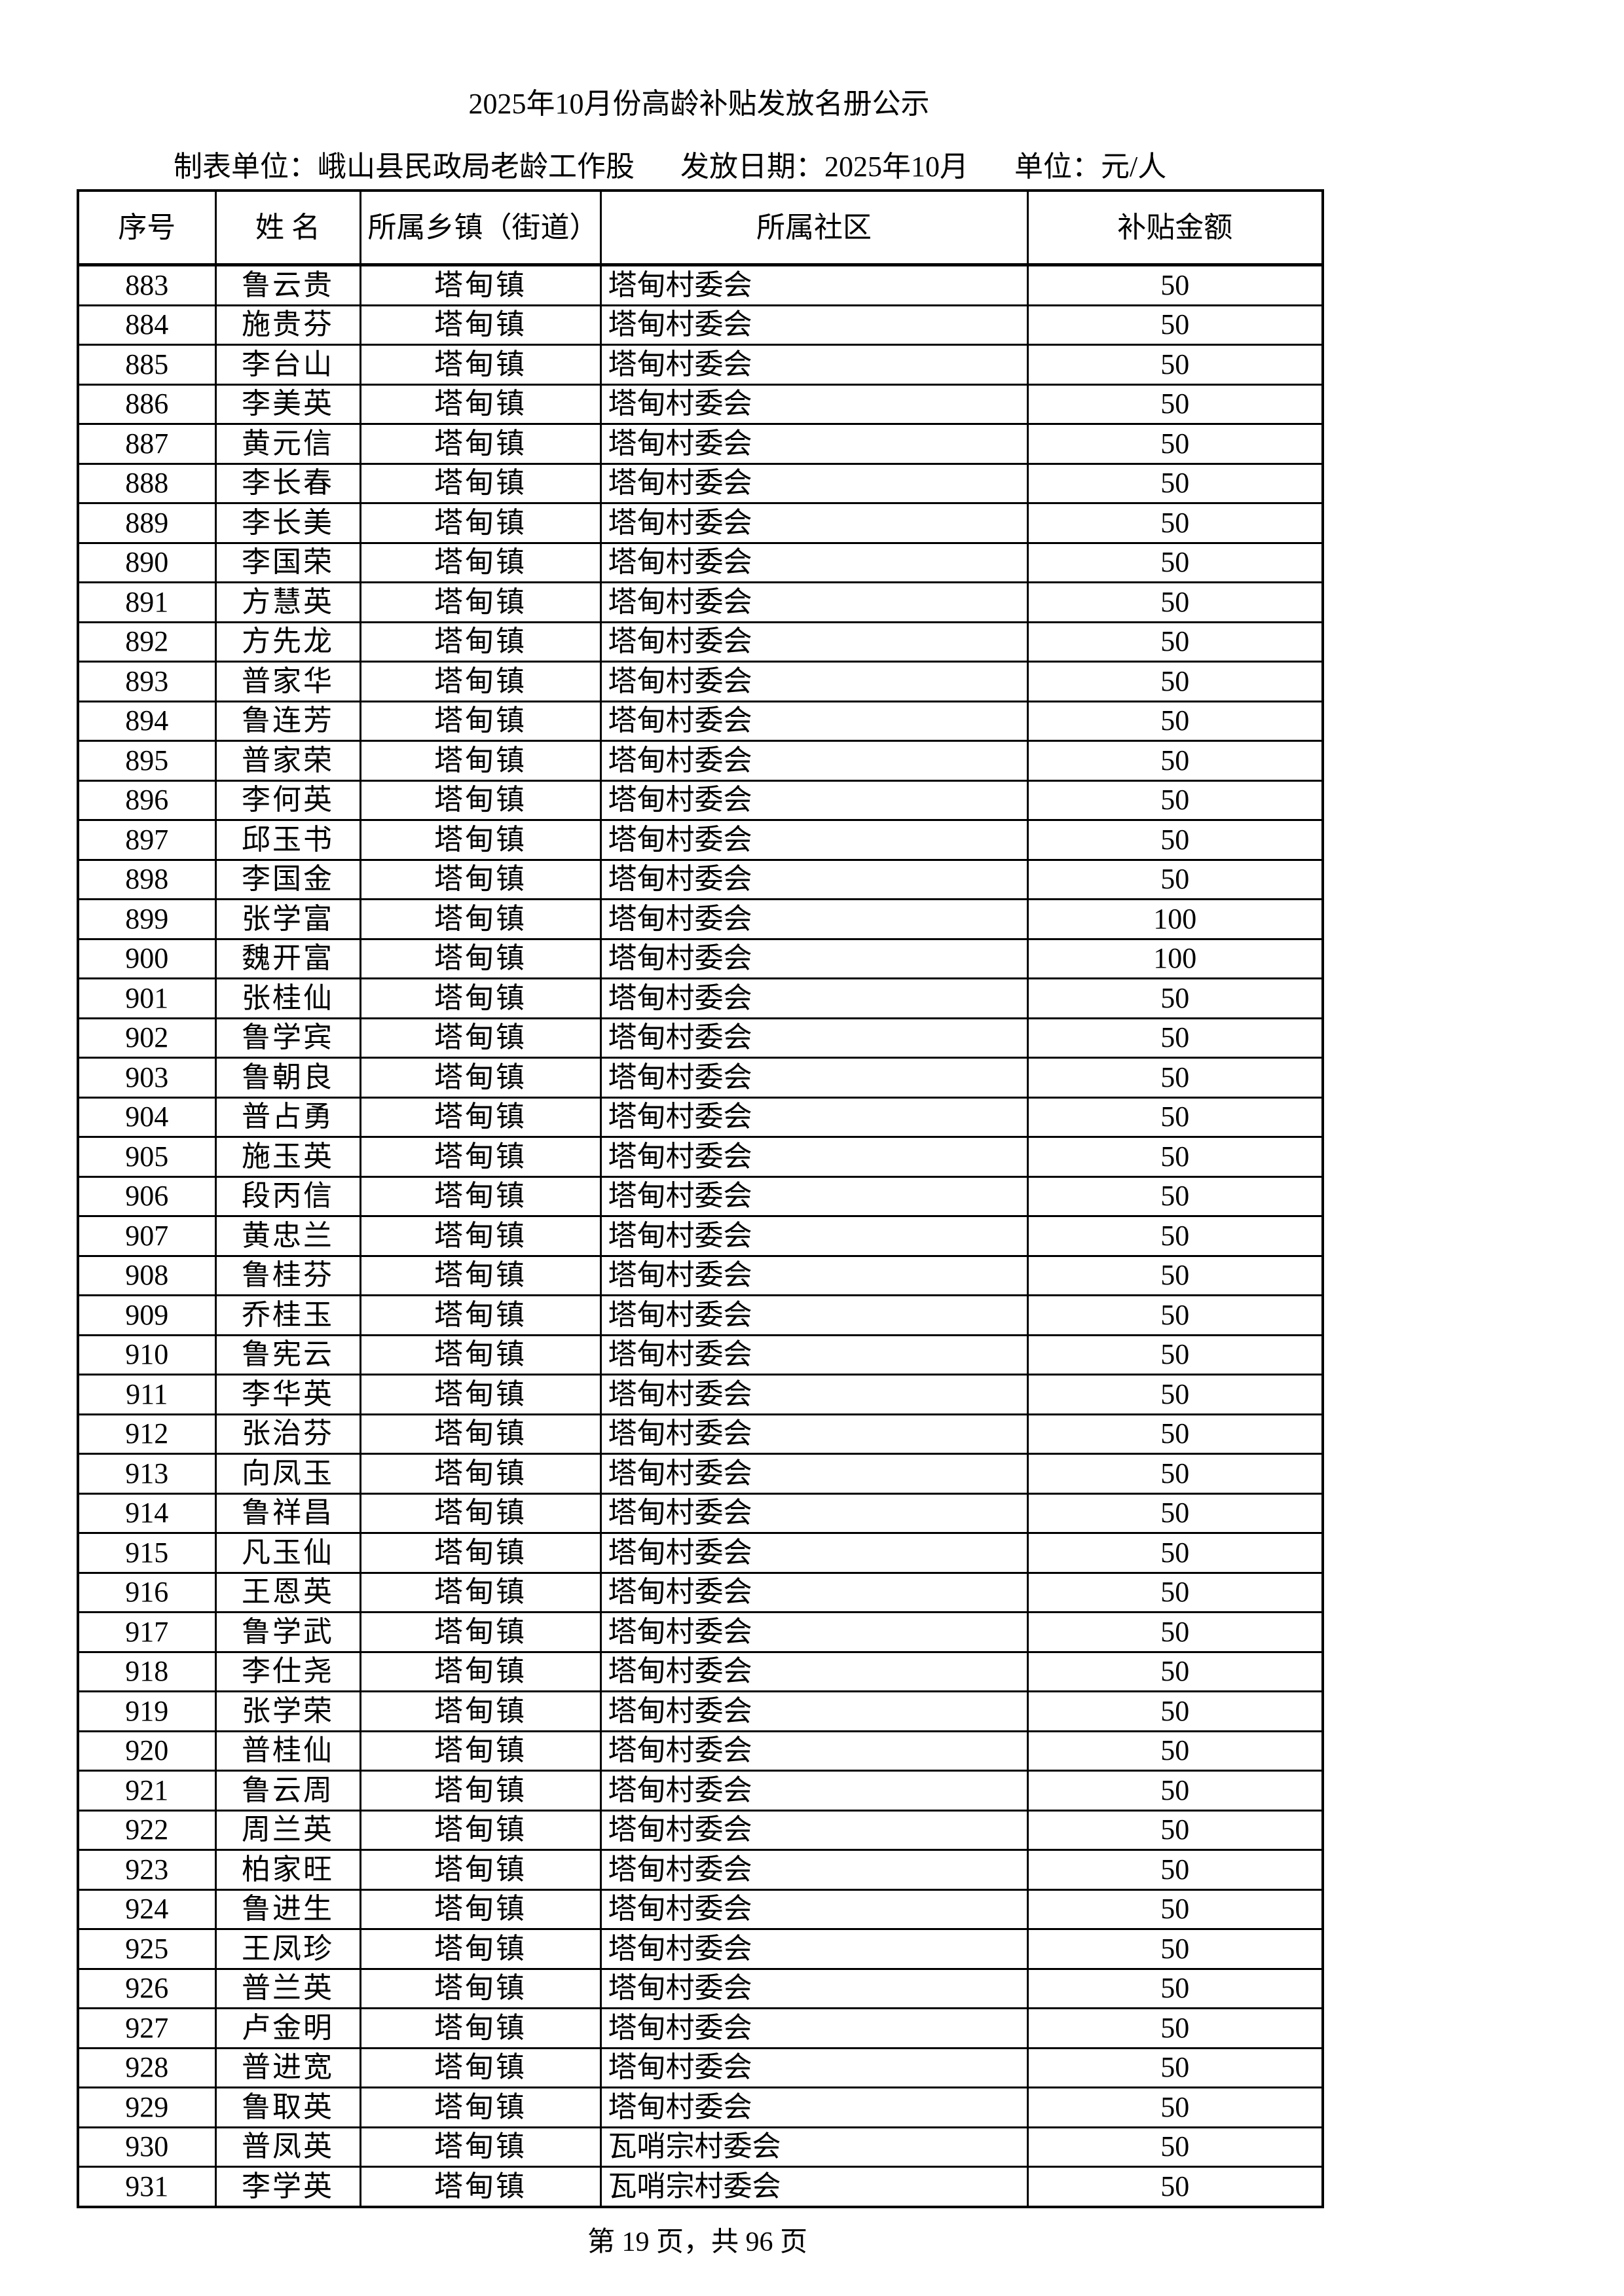 This screenshot has height=2296, width=1624. Describe the element at coordinates (287, 1078) in the screenshot. I see `cell-name: 鲁朝良` at that location.